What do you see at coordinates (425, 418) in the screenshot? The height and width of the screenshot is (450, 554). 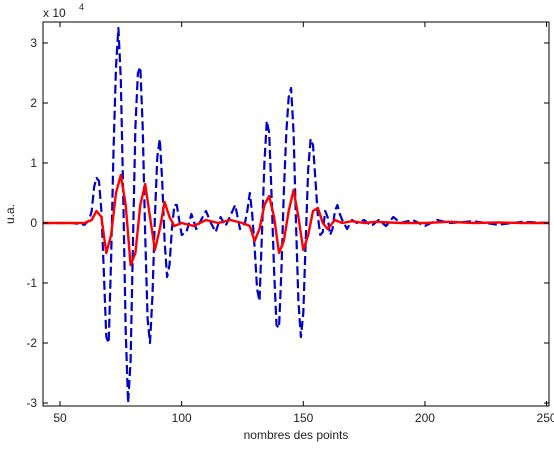 I see `x-tick-label: 200` at bounding box center [425, 418].